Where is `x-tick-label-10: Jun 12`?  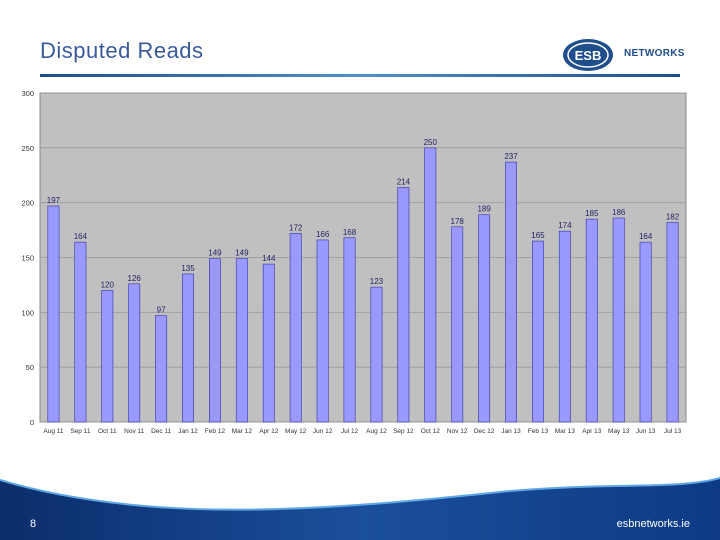
x-tick-label-10: Jun 12 is located at coordinates (323, 431).